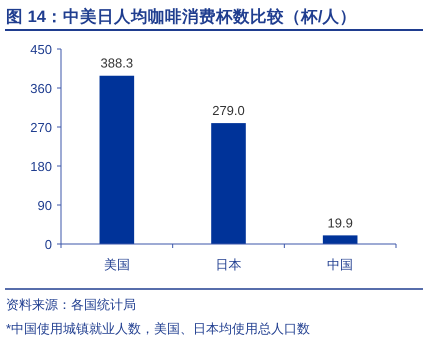  I want to click on text: 资料来源：各国统计局, so click(71, 304).